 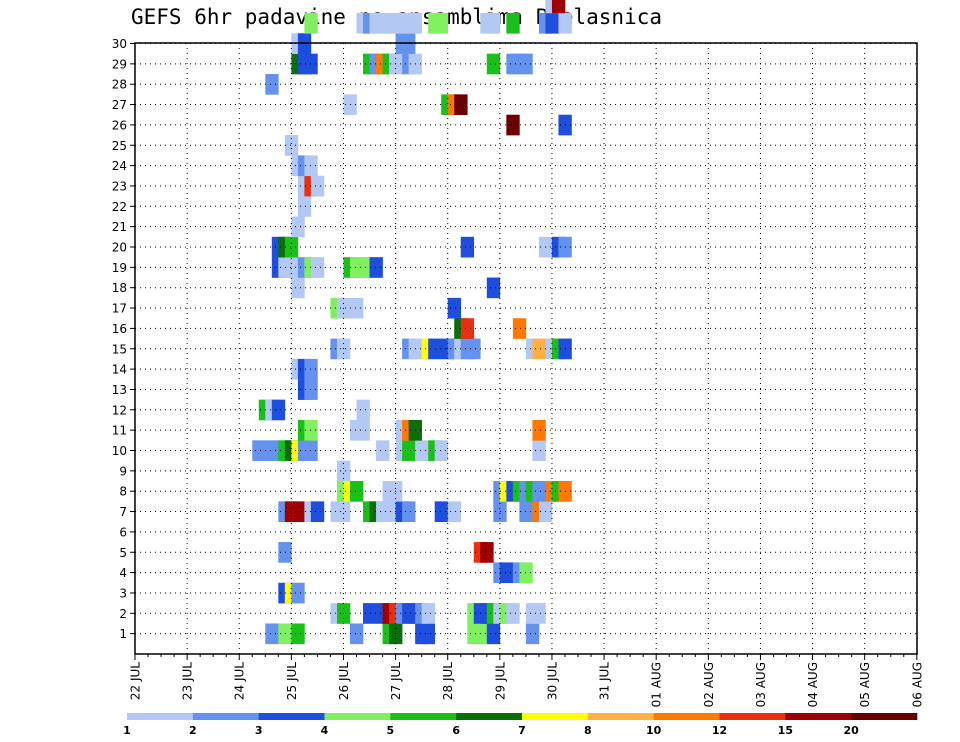 I want to click on y-tick-label: 4, so click(x=123, y=573).